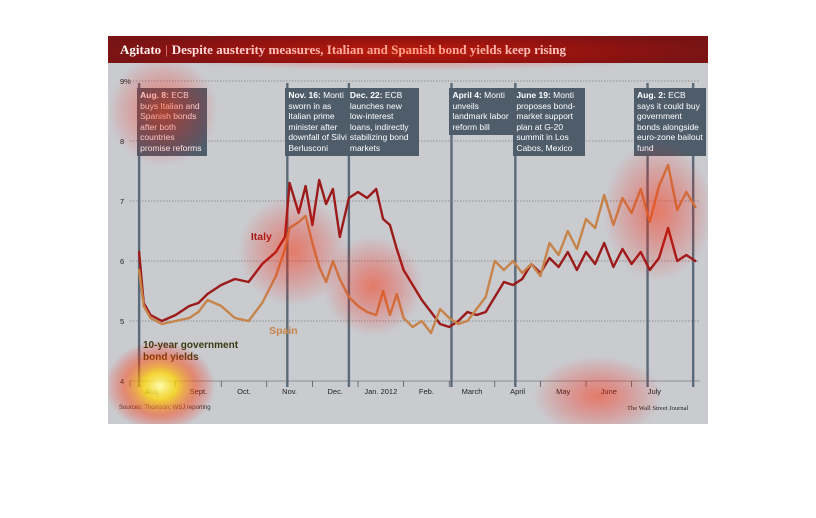  What do you see at coordinates (152, 391) in the screenshot?
I see `x-tick-label: Aug.` at bounding box center [152, 391].